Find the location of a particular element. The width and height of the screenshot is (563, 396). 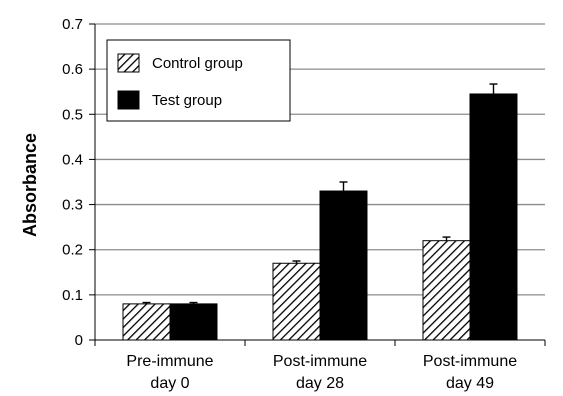

y-tick-label: 0.3 is located at coordinates (72, 205).